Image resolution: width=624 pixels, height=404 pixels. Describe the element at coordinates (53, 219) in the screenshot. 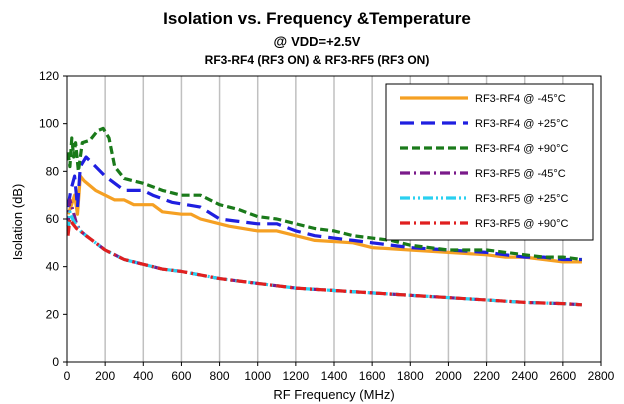

I see `y-tick-label: 60` at that location.